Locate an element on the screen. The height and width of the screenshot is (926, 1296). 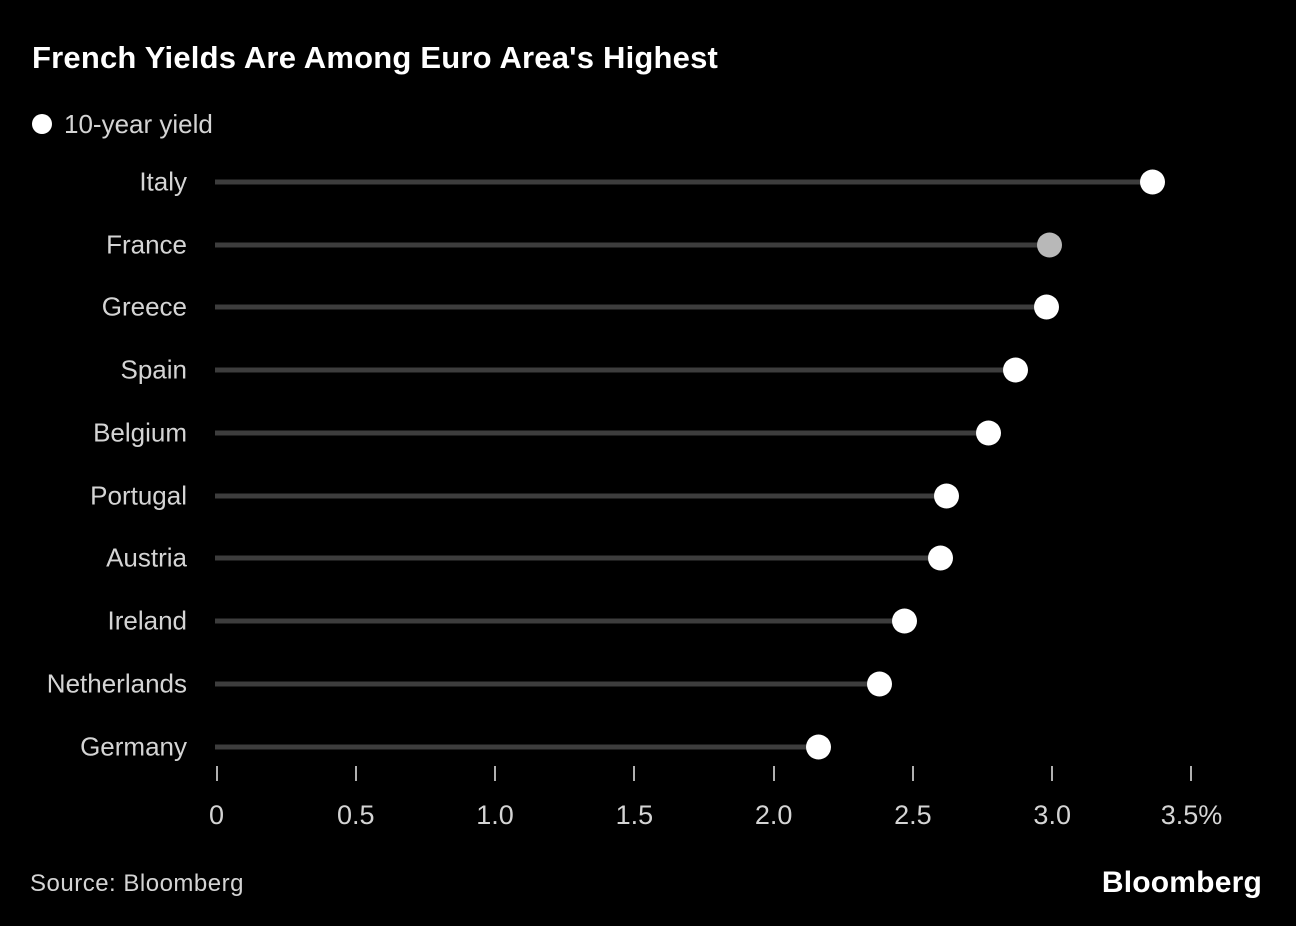
lollipop-stem-spain is located at coordinates (615, 370).